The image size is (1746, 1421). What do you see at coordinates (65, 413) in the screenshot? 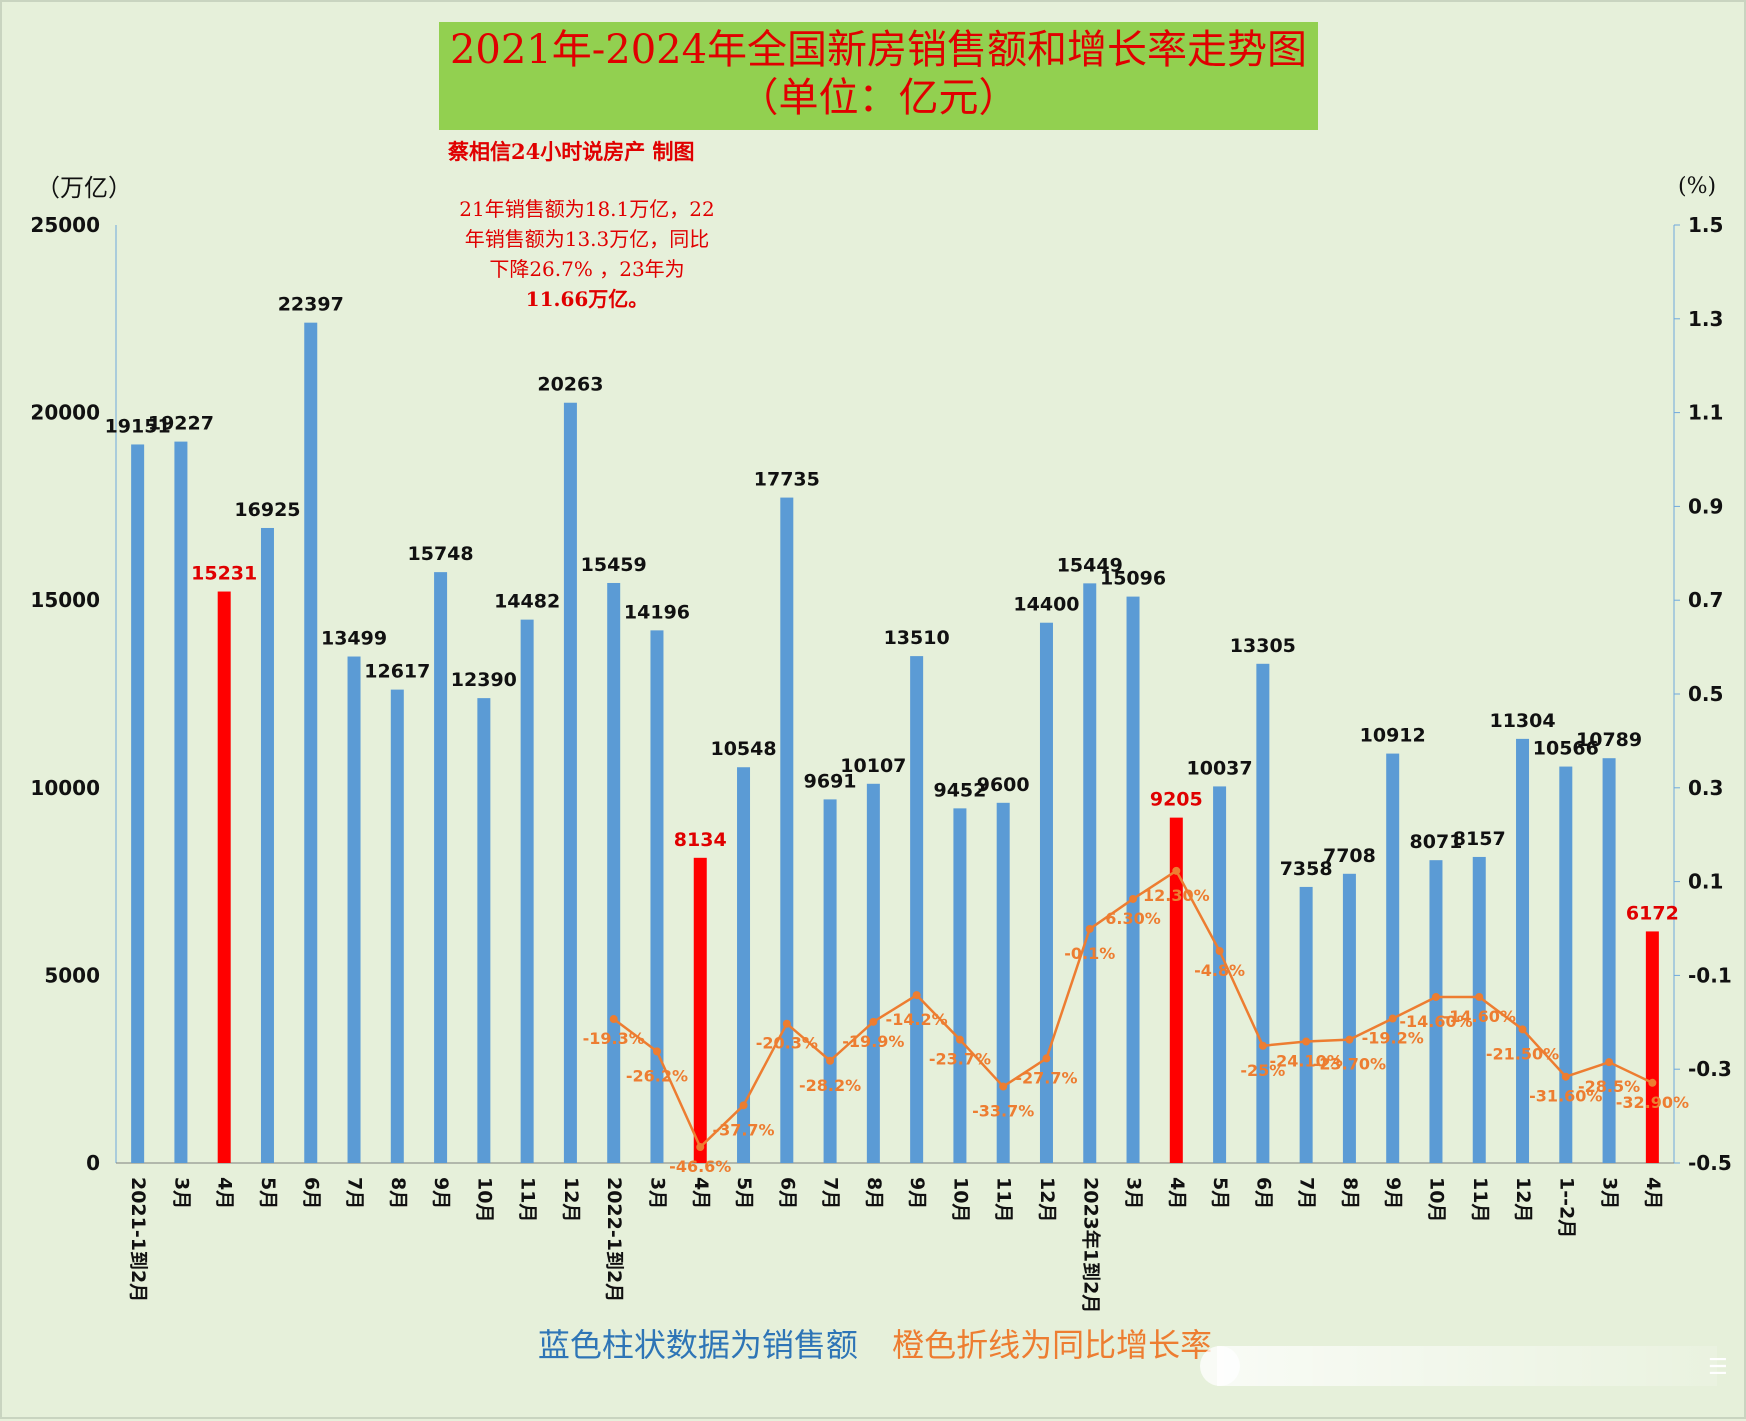
I see `left-axis-tick-label: 20000` at bounding box center [65, 413].